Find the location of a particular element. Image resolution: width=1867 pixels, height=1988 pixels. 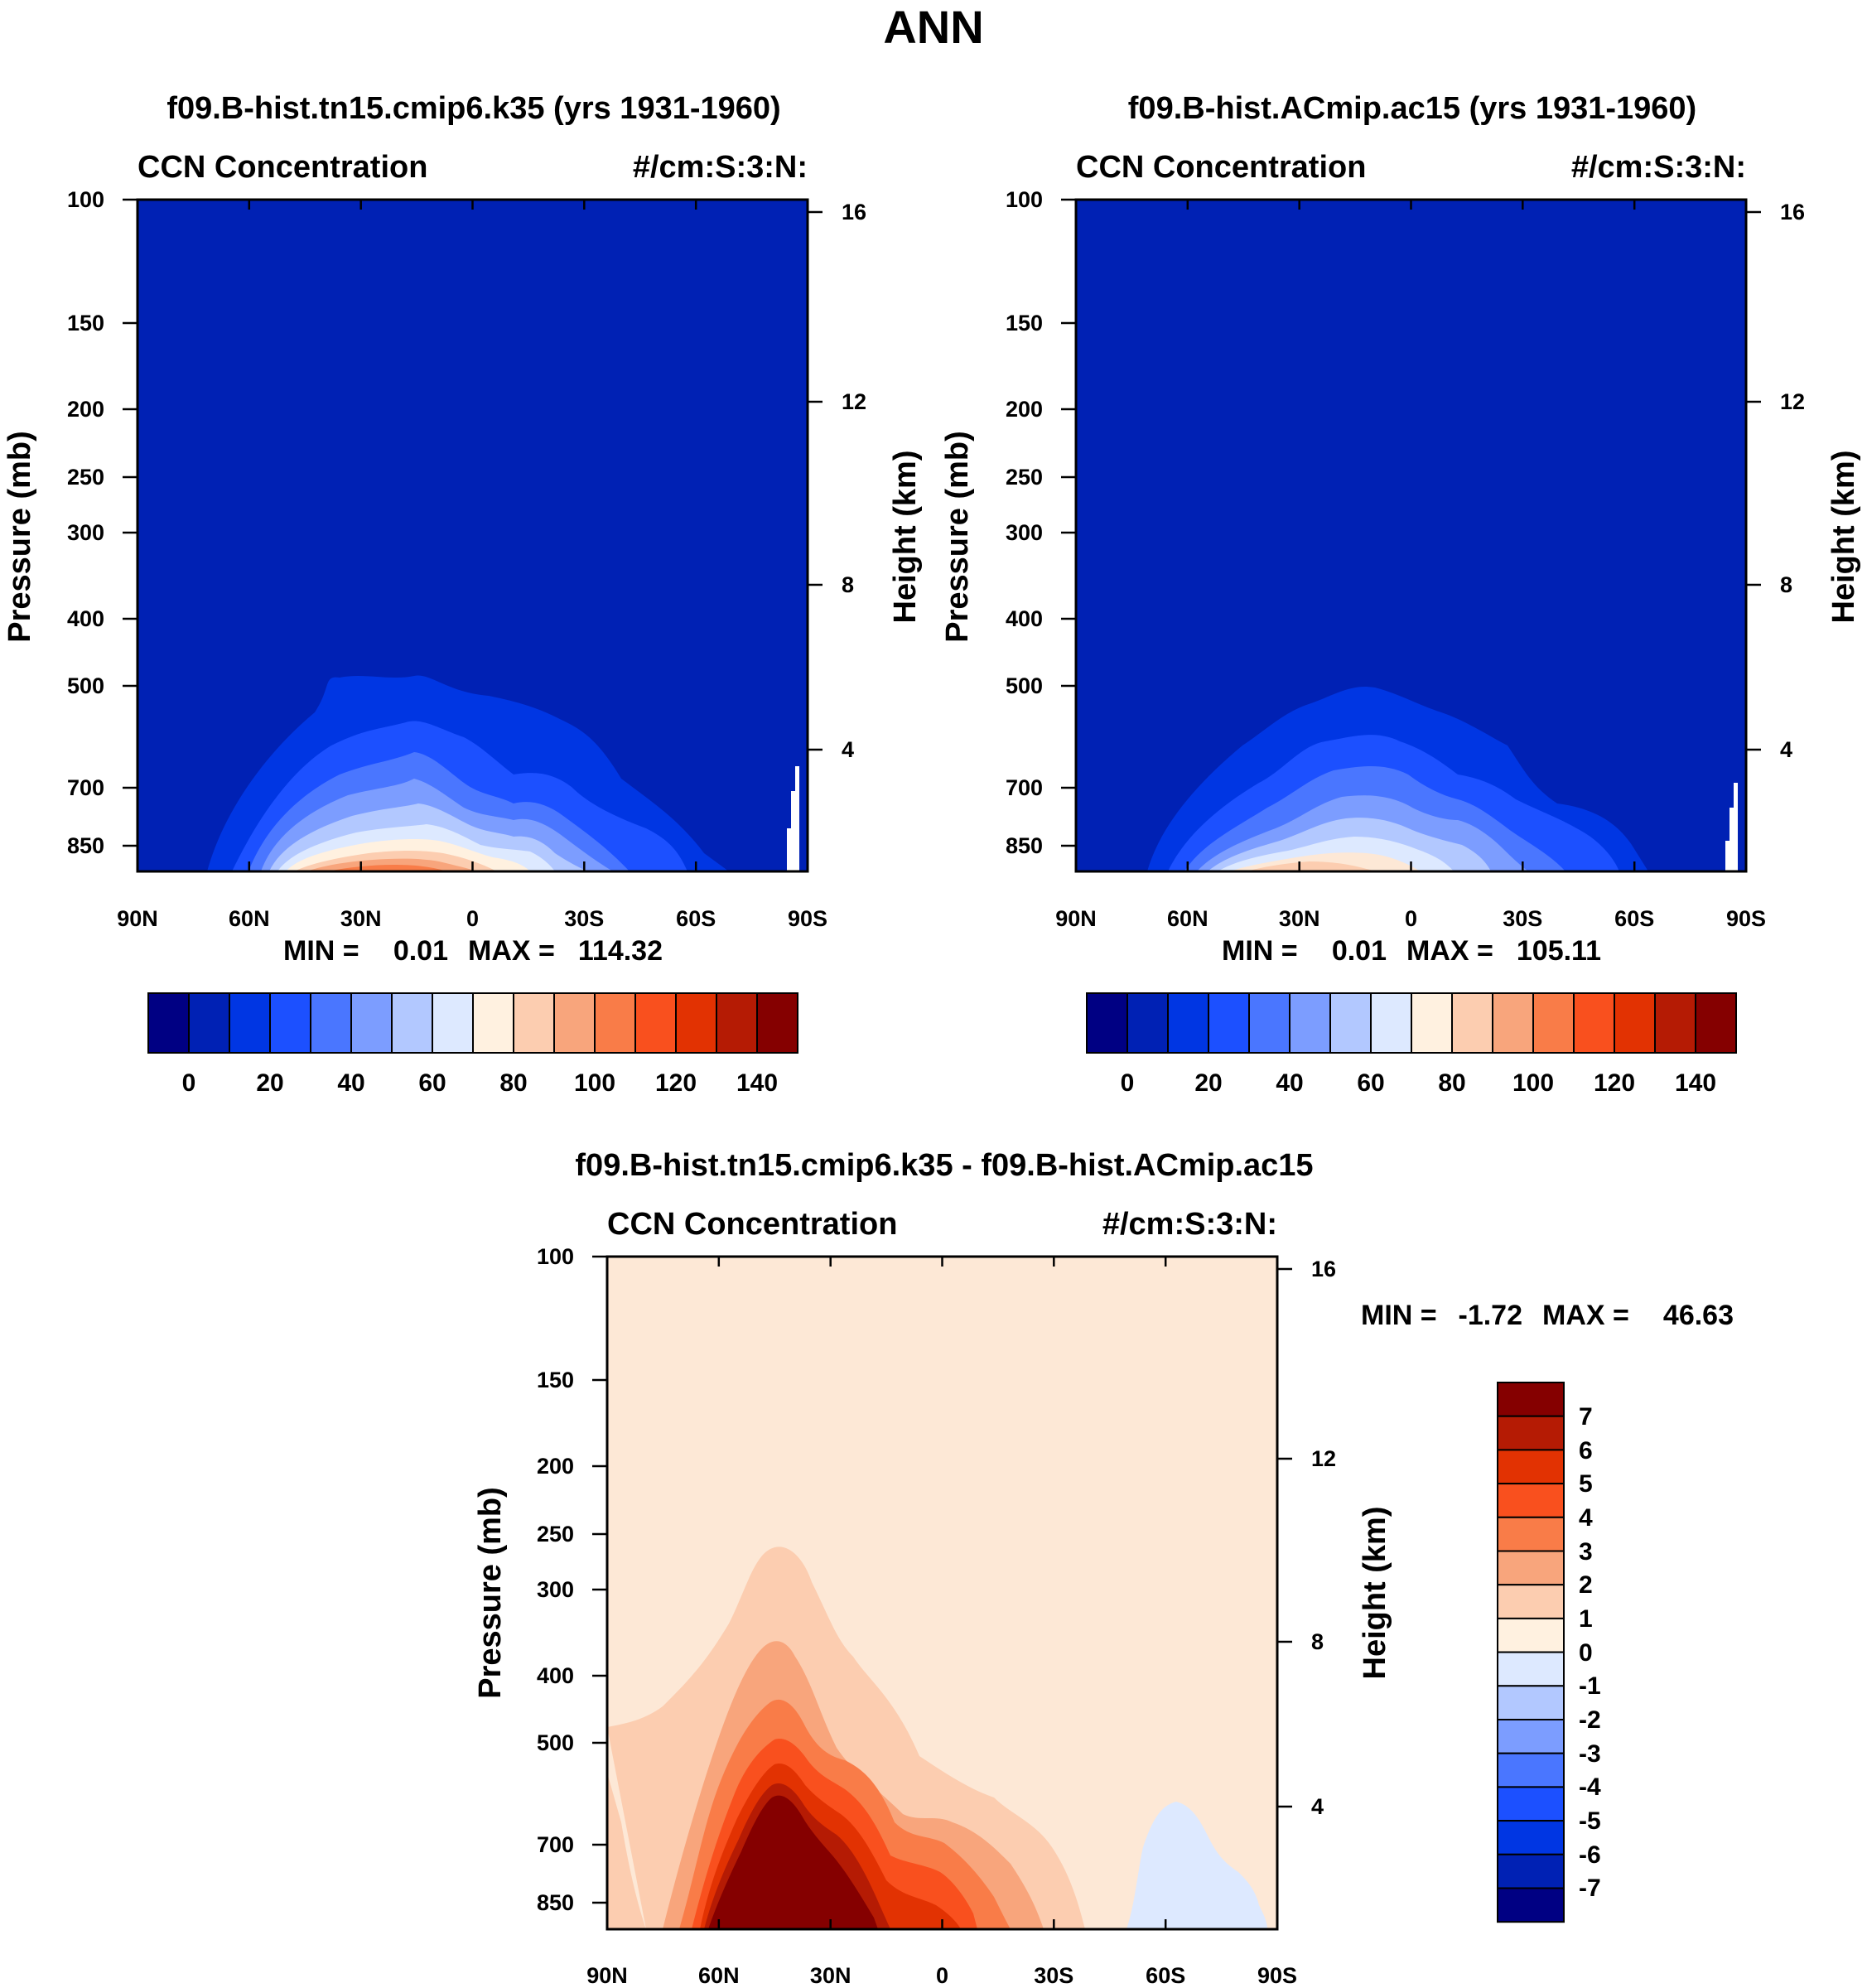

y2-axis-label-case2: Height (km) is located at coordinates (1844, 537).